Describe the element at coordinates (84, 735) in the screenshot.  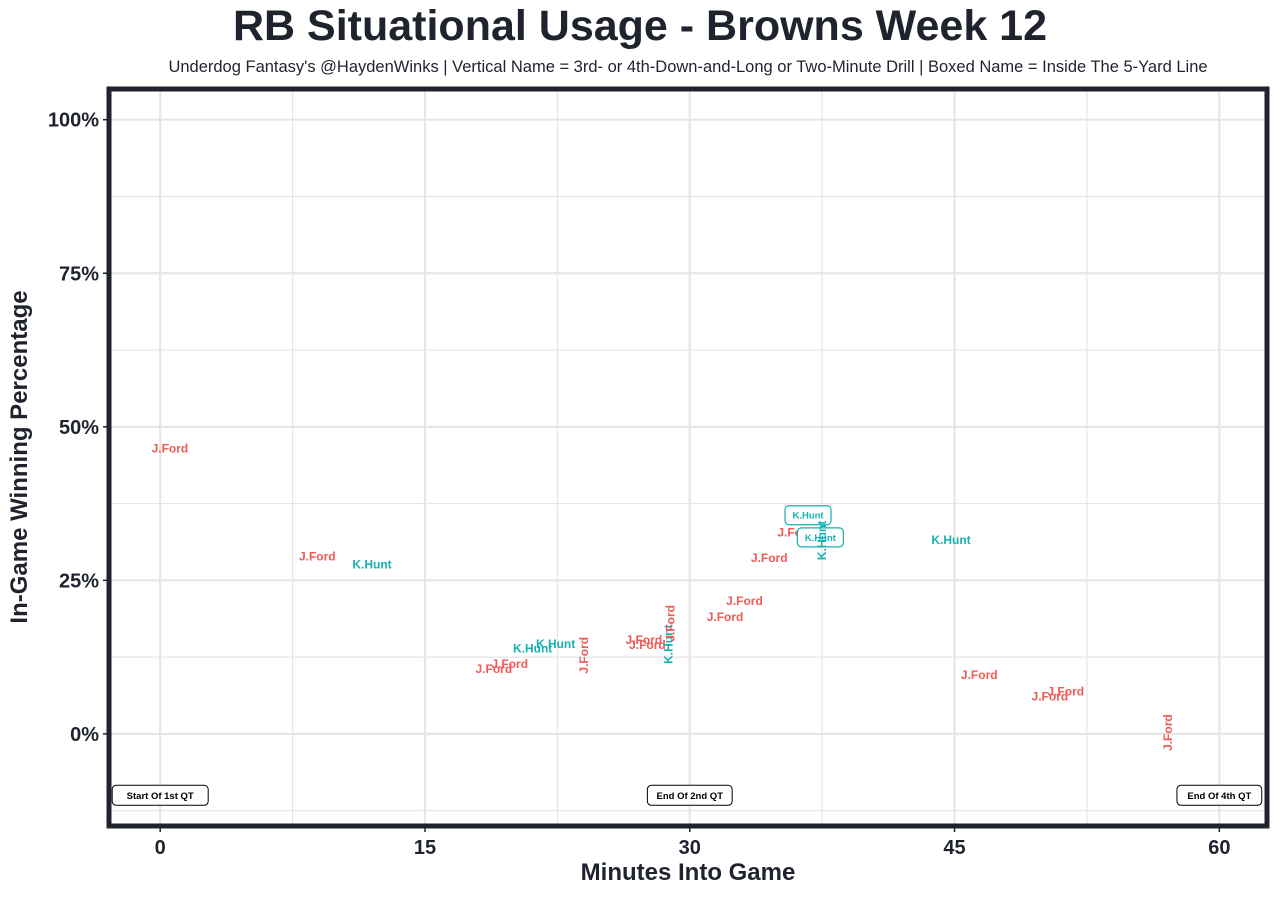
I see `y-tick-label: 0%` at that location.